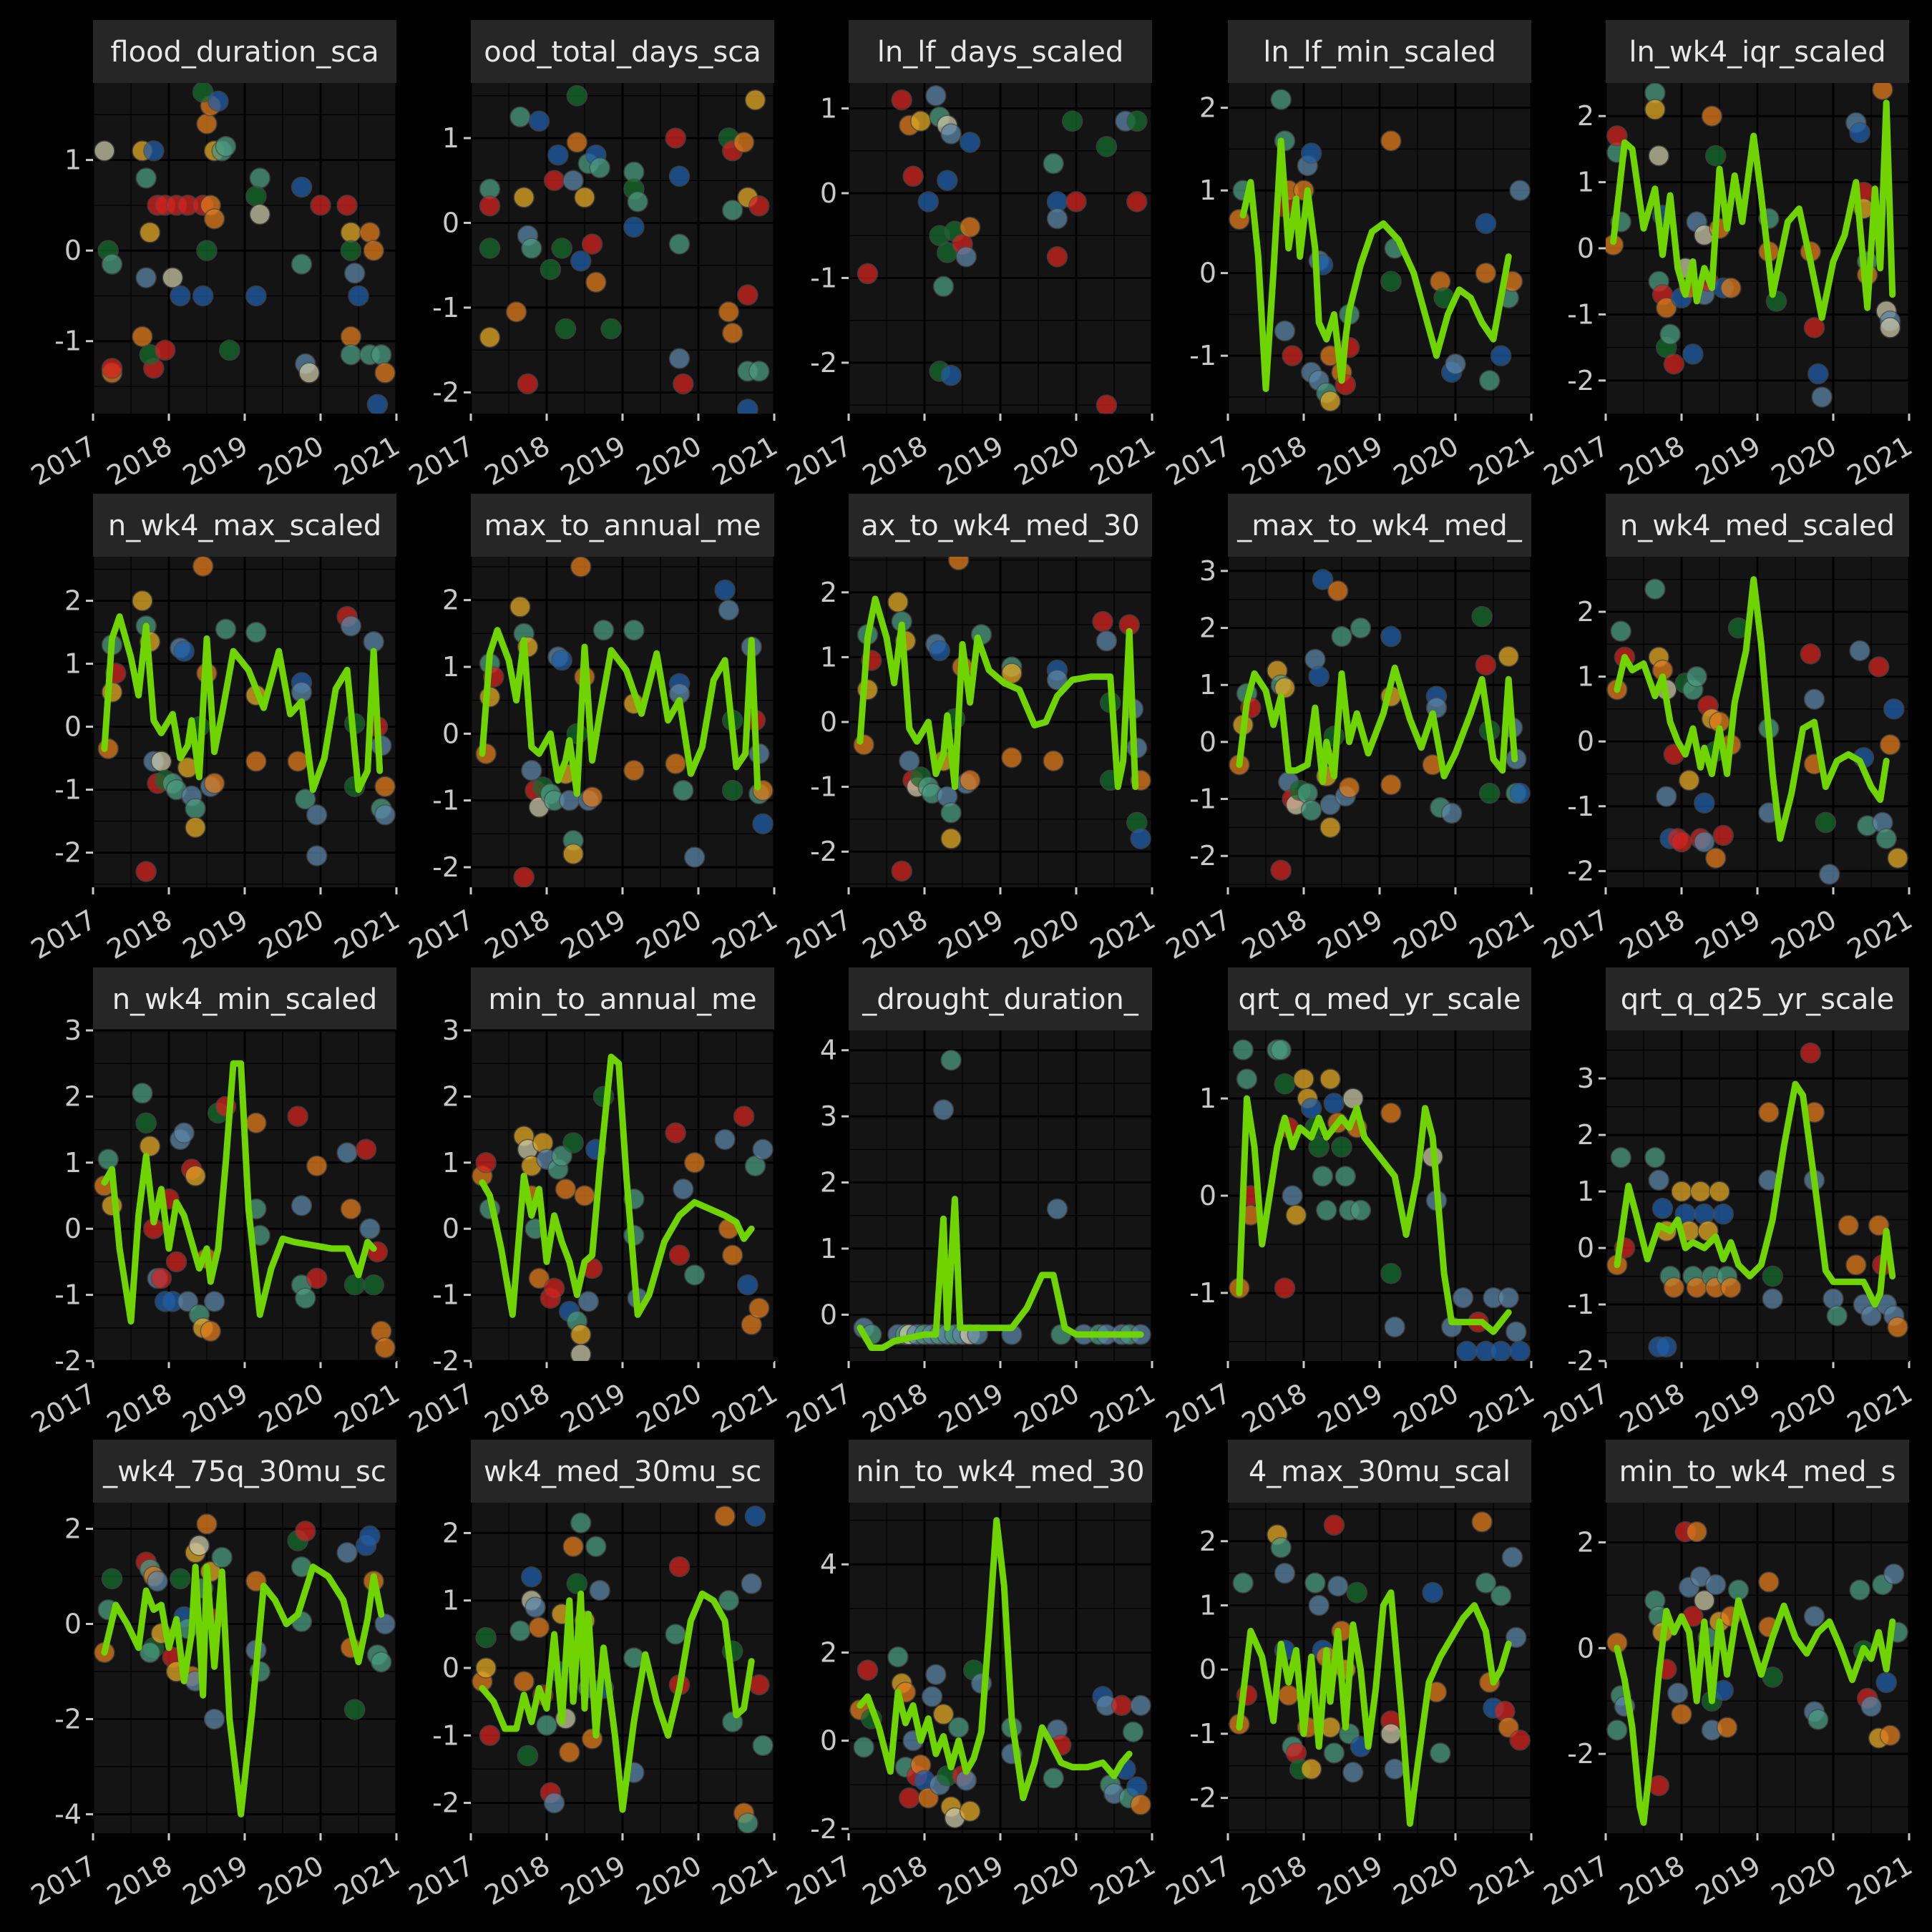 The width and height of the screenshot is (1932, 1932). What do you see at coordinates (1274, 1881) in the screenshot?
I see `x-tick-label: 2018` at bounding box center [1274, 1881].